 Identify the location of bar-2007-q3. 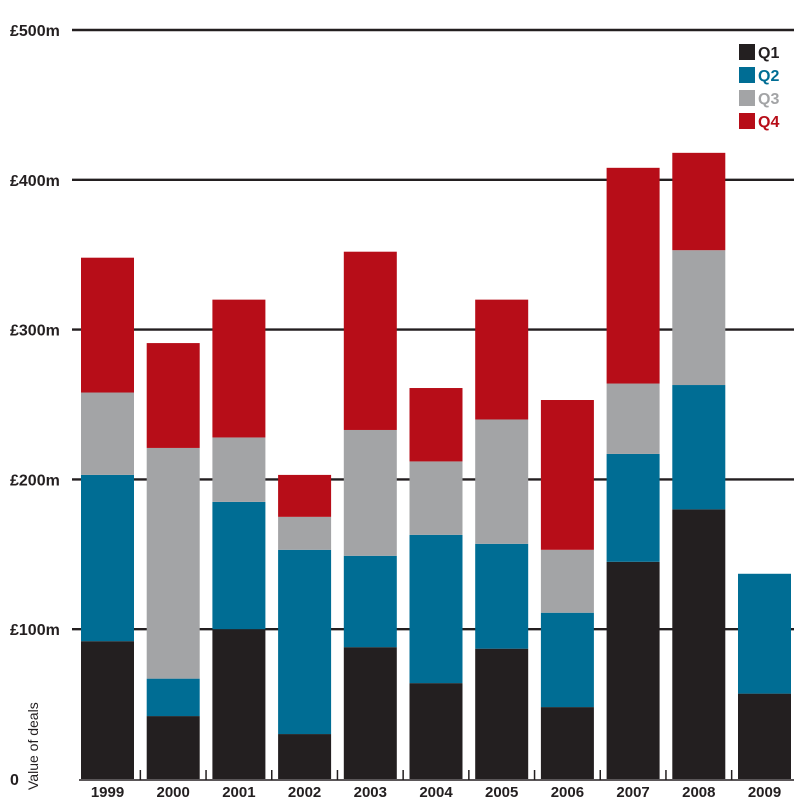
(633, 418).